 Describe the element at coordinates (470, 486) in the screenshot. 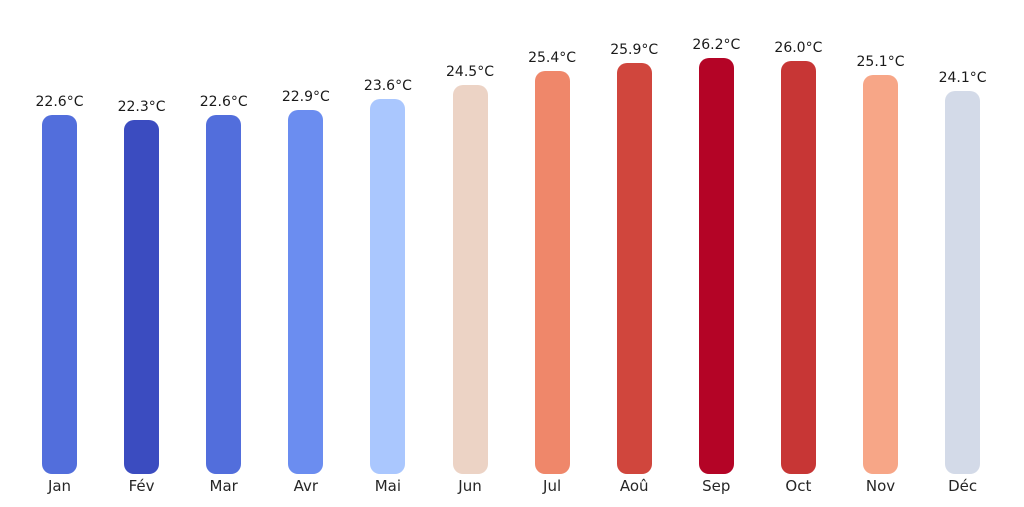

I see `x-tick-label-jun: Jun` at that location.